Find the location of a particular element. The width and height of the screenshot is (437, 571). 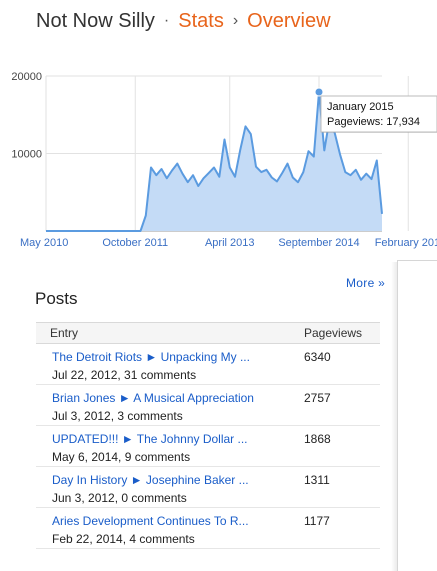

post-meta: Jul 22, 2012, 31 comments is located at coordinates (124, 375).